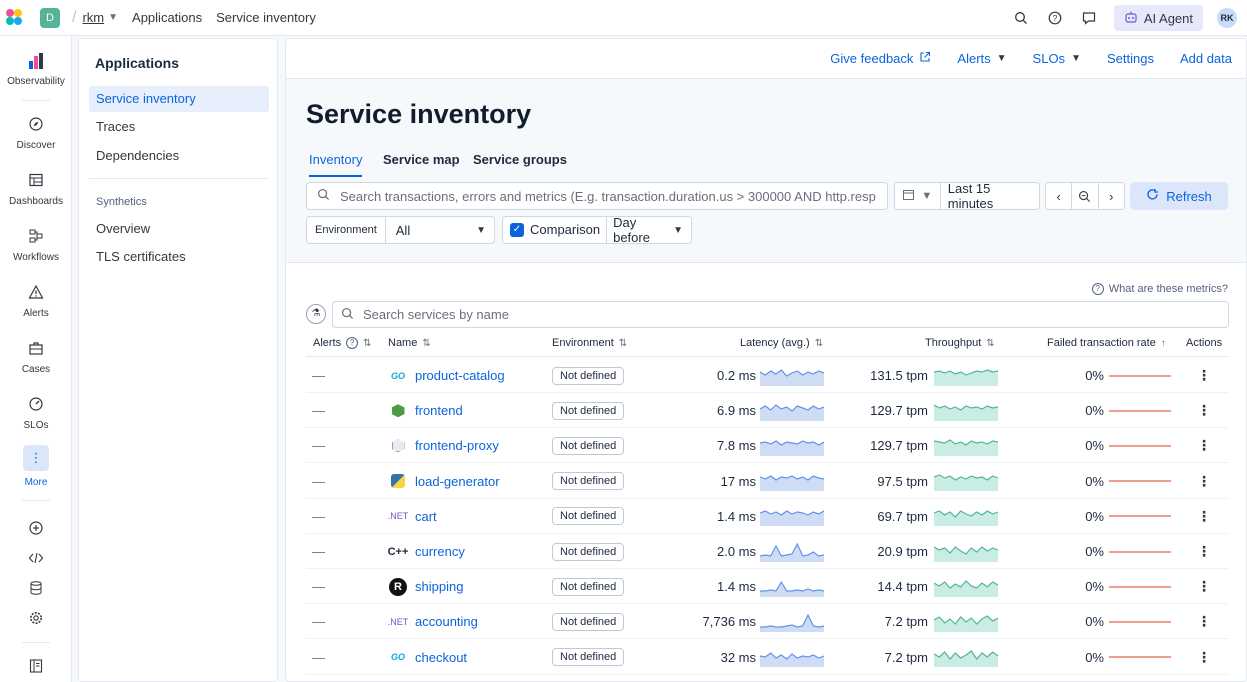 Image resolution: width=1247 pixels, height=682 pixels. I want to click on date-picker: ▼ Last 15 minutes, so click(967, 196).